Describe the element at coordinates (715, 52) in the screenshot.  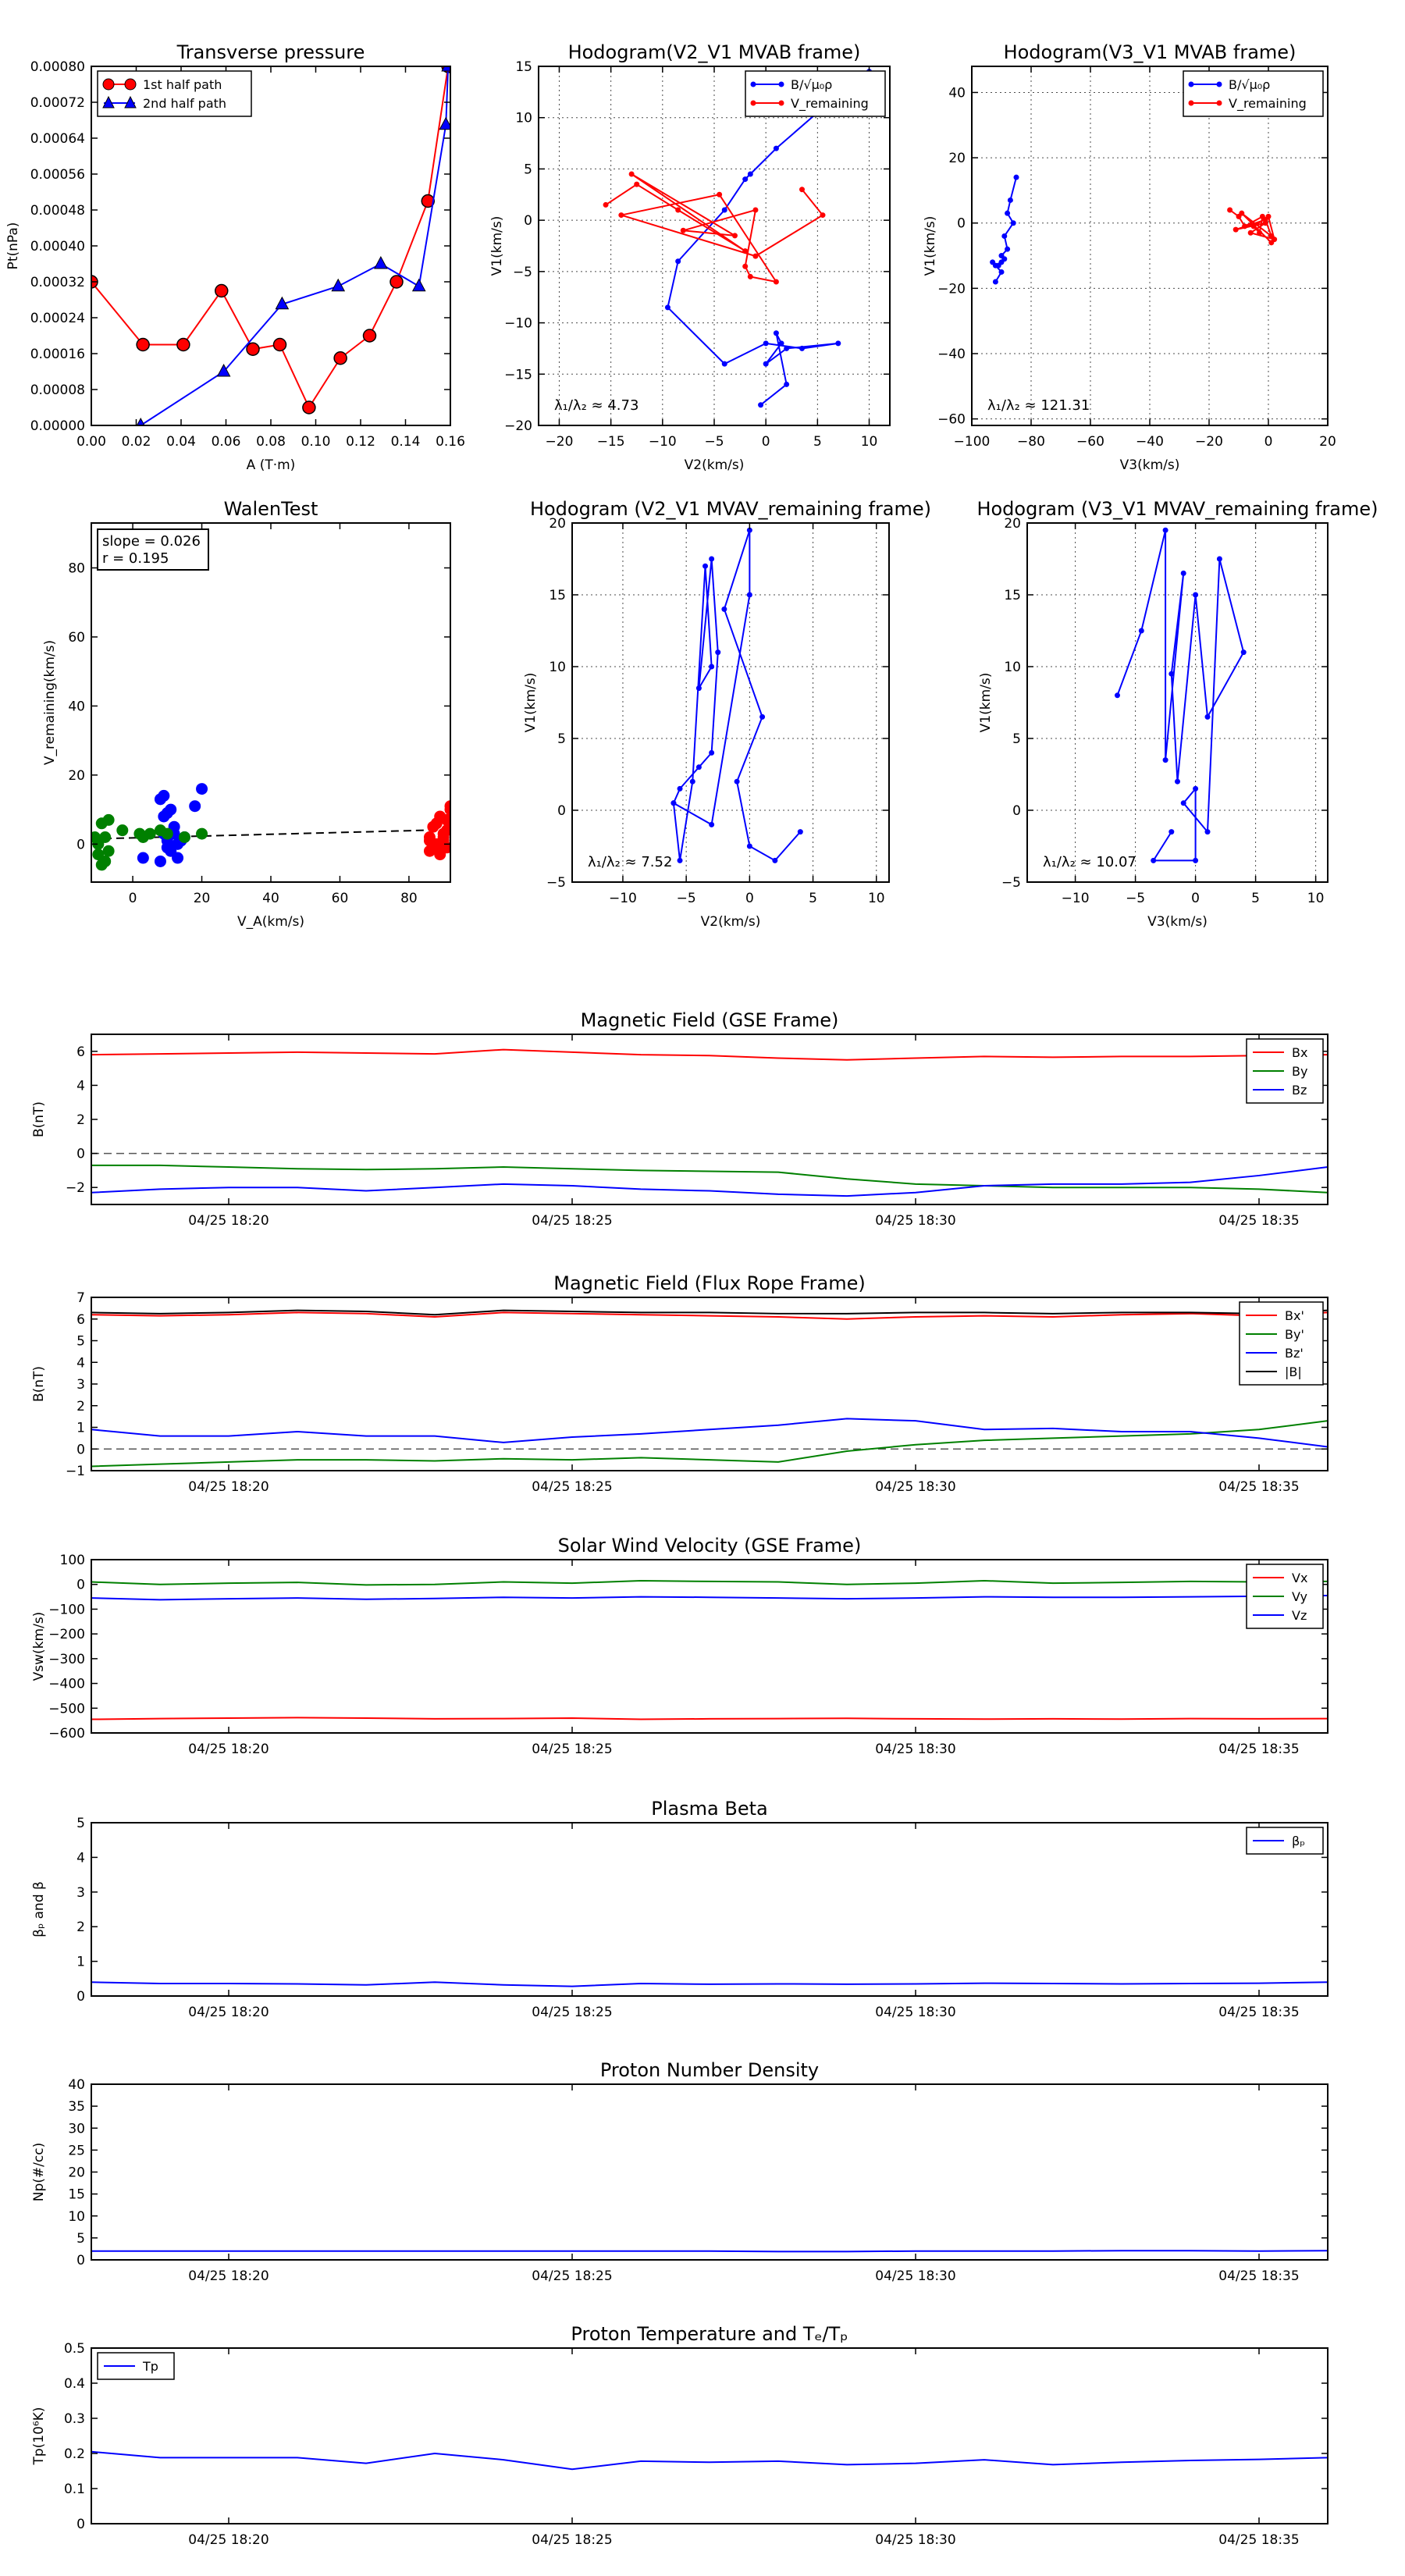
I see `chart-title: Hodogram(V2_V1 MVAB frame)` at that location.